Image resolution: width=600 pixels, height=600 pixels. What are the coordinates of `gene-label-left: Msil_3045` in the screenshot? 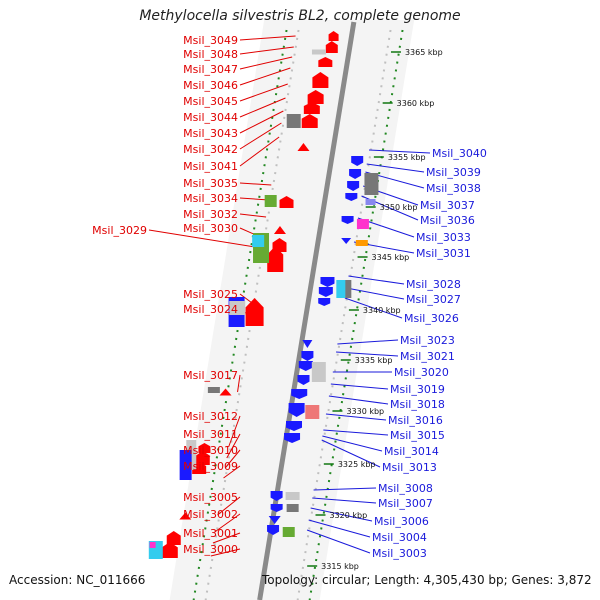 It's located at (210, 101).